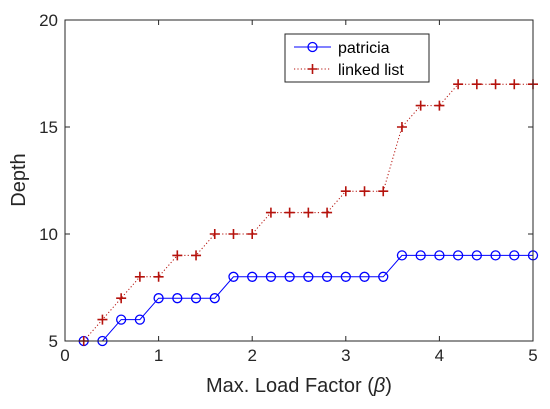 This screenshot has height=409, width=550. Describe the element at coordinates (48, 20) in the screenshot. I see `y-tick-label: 20` at that location.